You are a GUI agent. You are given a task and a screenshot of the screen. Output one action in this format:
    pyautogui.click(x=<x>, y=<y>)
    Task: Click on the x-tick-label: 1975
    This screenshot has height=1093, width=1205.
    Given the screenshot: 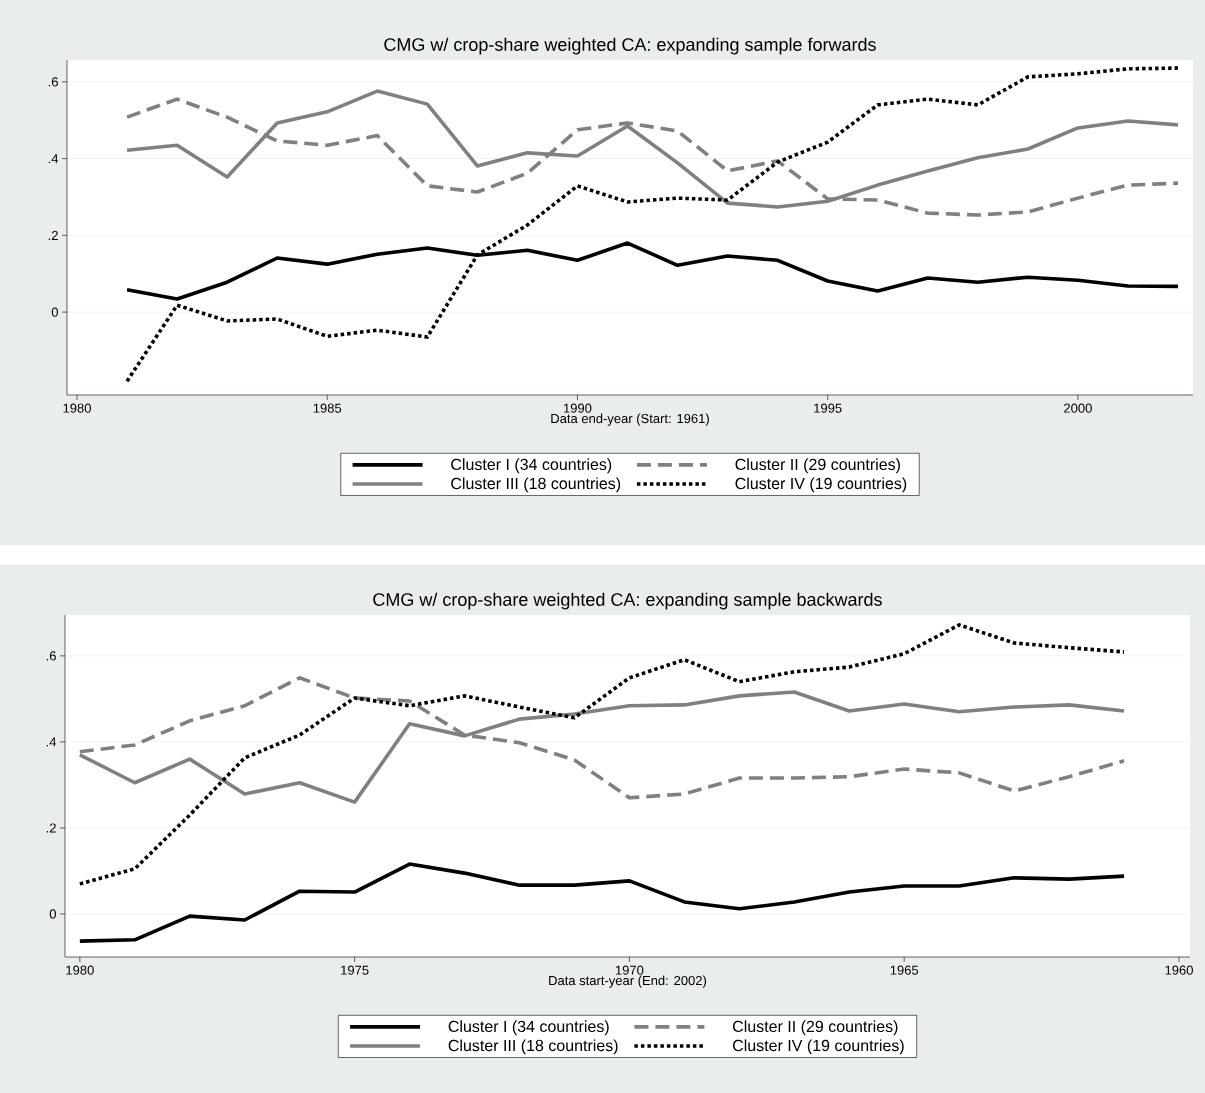 What is the action you would take?
    pyautogui.click(x=355, y=970)
    